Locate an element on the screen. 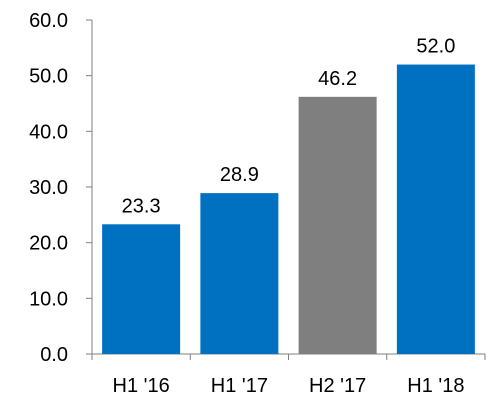 The width and height of the screenshot is (492, 407). data-label: 28.9 is located at coordinates (239, 175).